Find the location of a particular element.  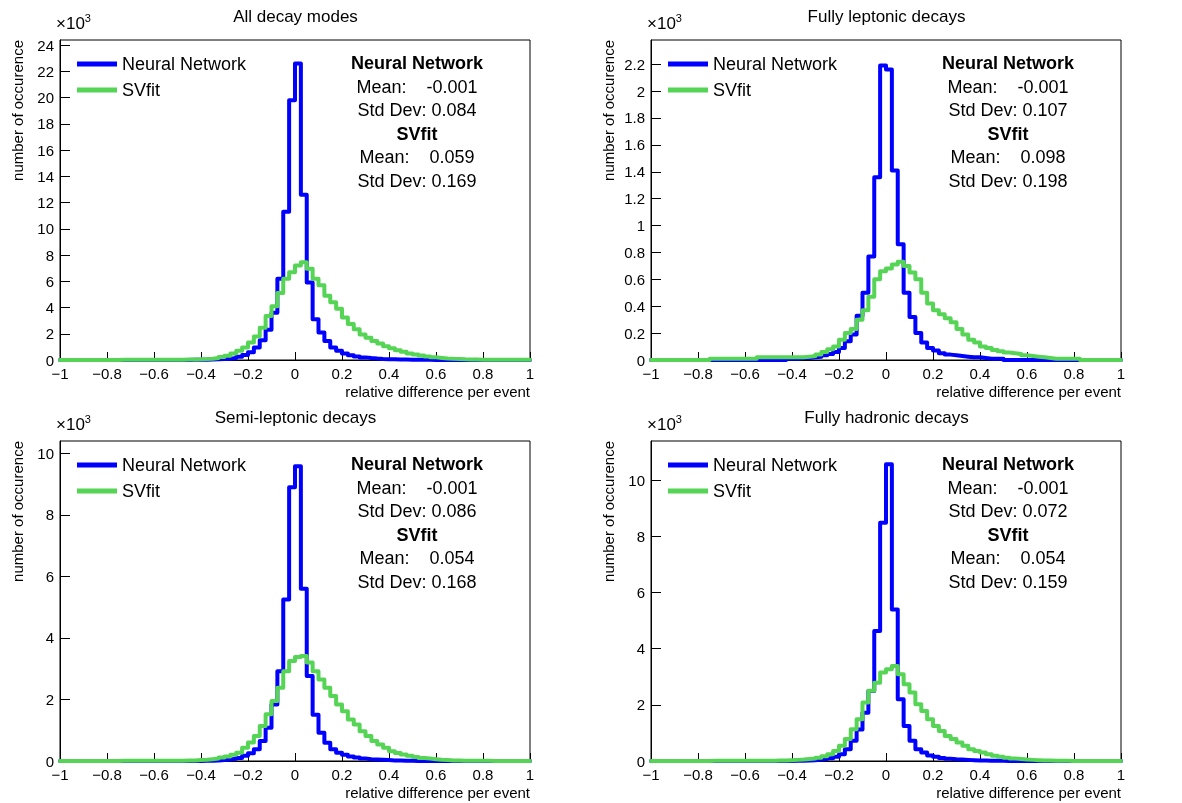

annotation: Std Dev: 0.107 is located at coordinates (1008, 110).